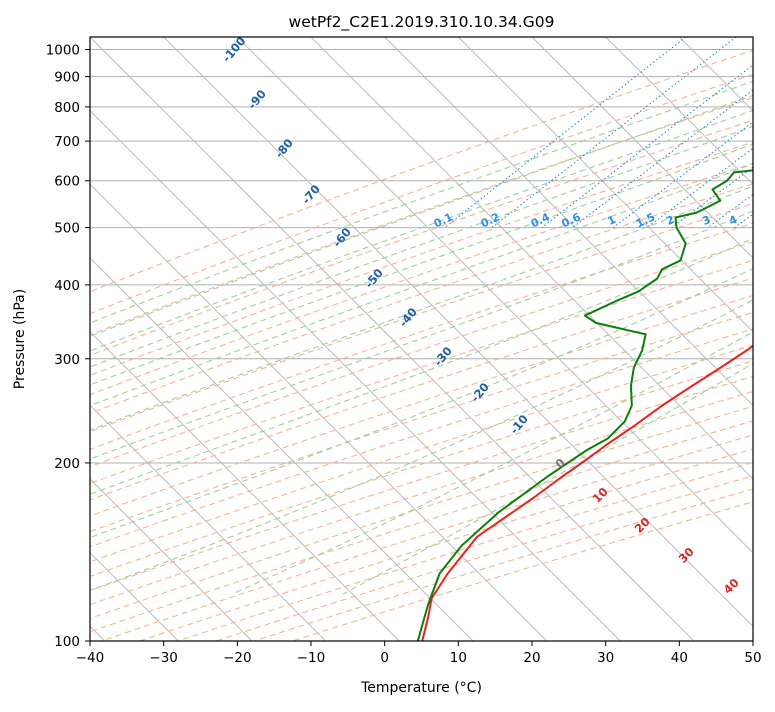 The width and height of the screenshot is (775, 712). Describe the element at coordinates (752, 658) in the screenshot. I see `x-tick-label: 50` at that location.